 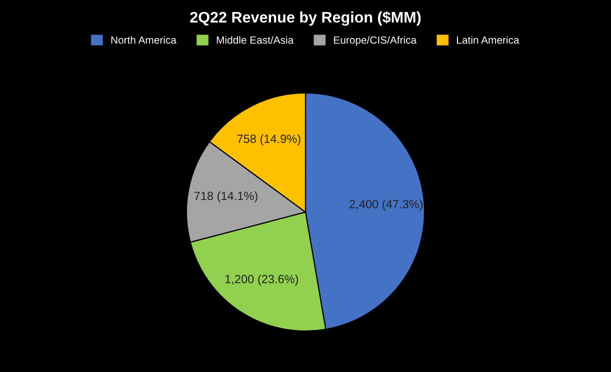 I want to click on legend-label: Middle East/Asia, so click(x=255, y=40).